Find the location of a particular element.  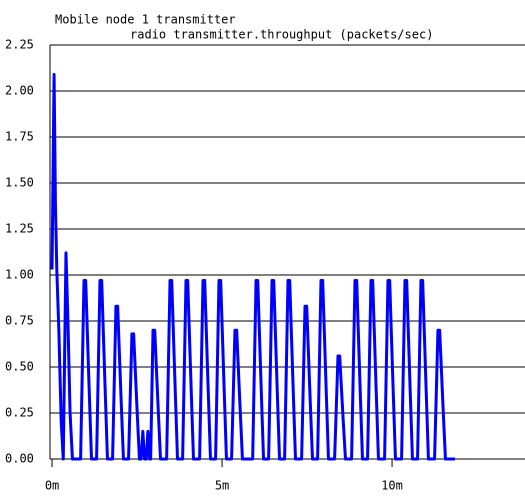

y-tick-label: 1.00 is located at coordinates (19, 275).